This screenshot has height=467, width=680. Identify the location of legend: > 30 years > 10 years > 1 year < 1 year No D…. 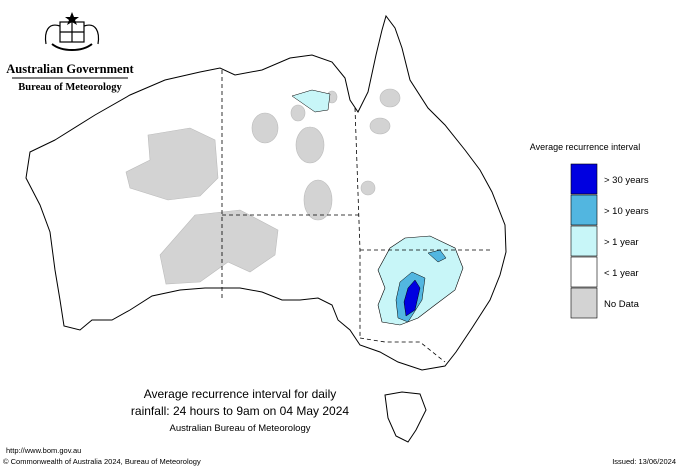
(609, 241).